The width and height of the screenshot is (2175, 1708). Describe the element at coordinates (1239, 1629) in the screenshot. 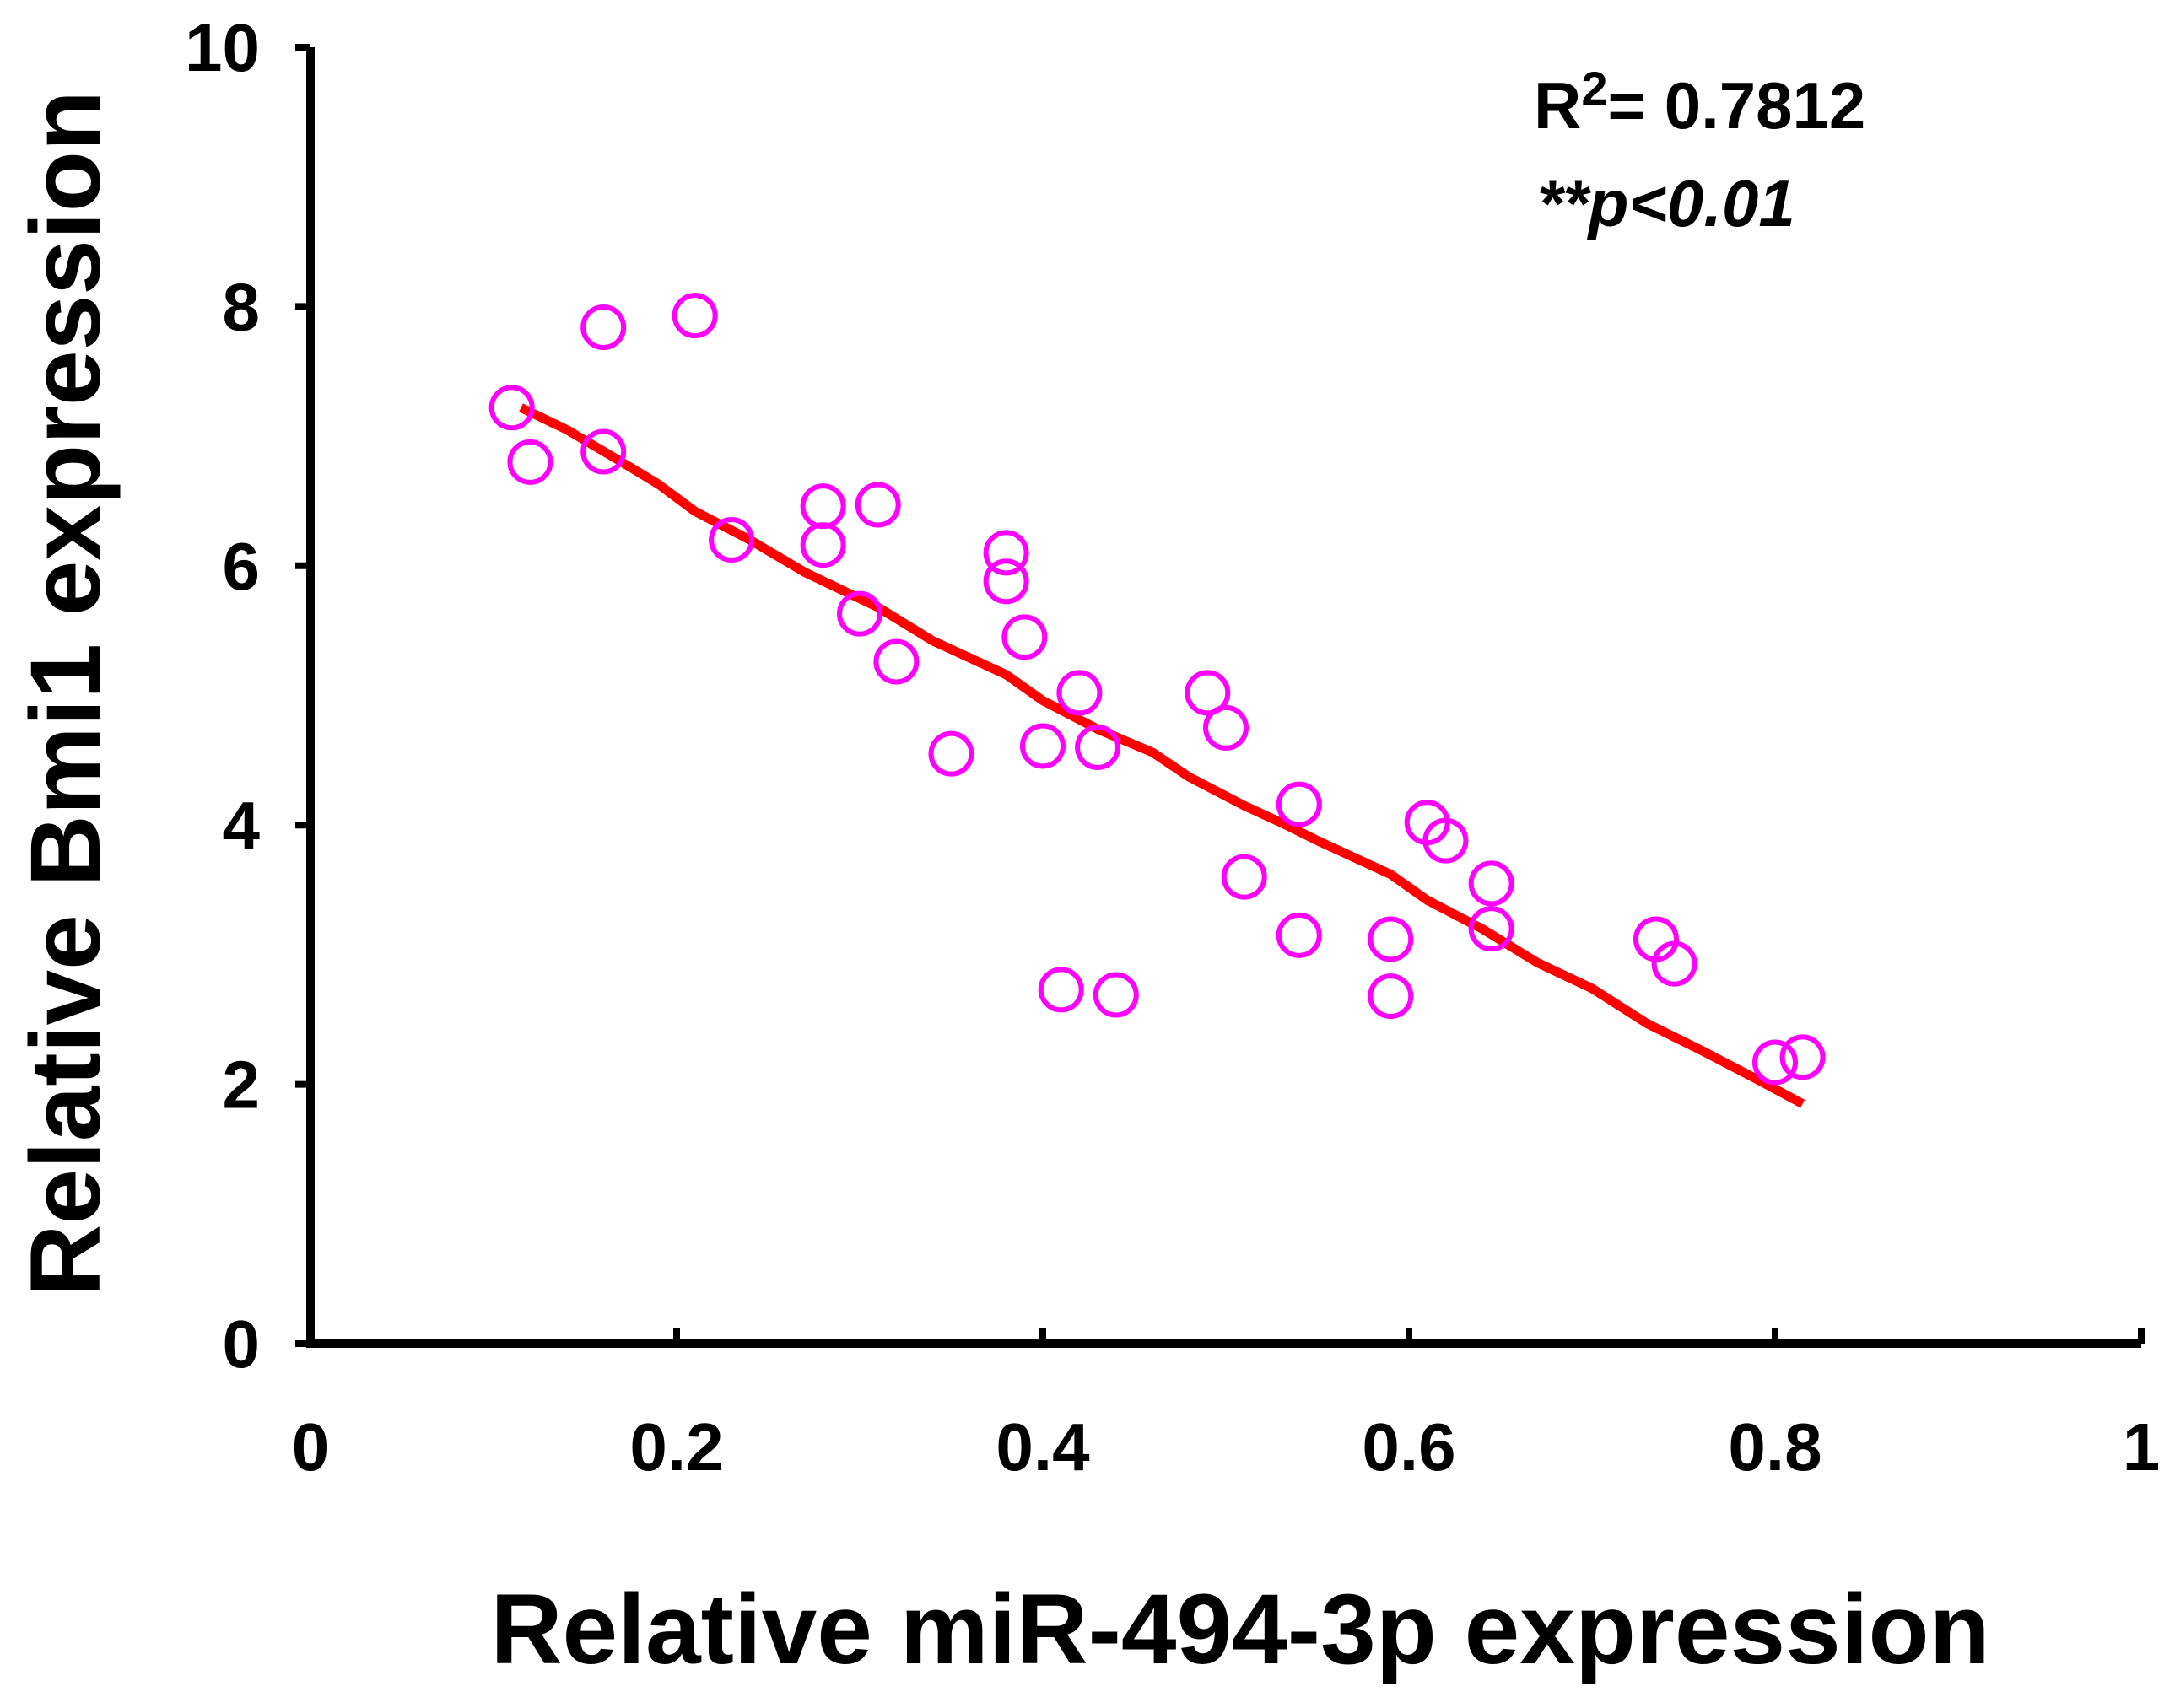

I see `x-axis-title: Relative miR-494-3p expression` at that location.